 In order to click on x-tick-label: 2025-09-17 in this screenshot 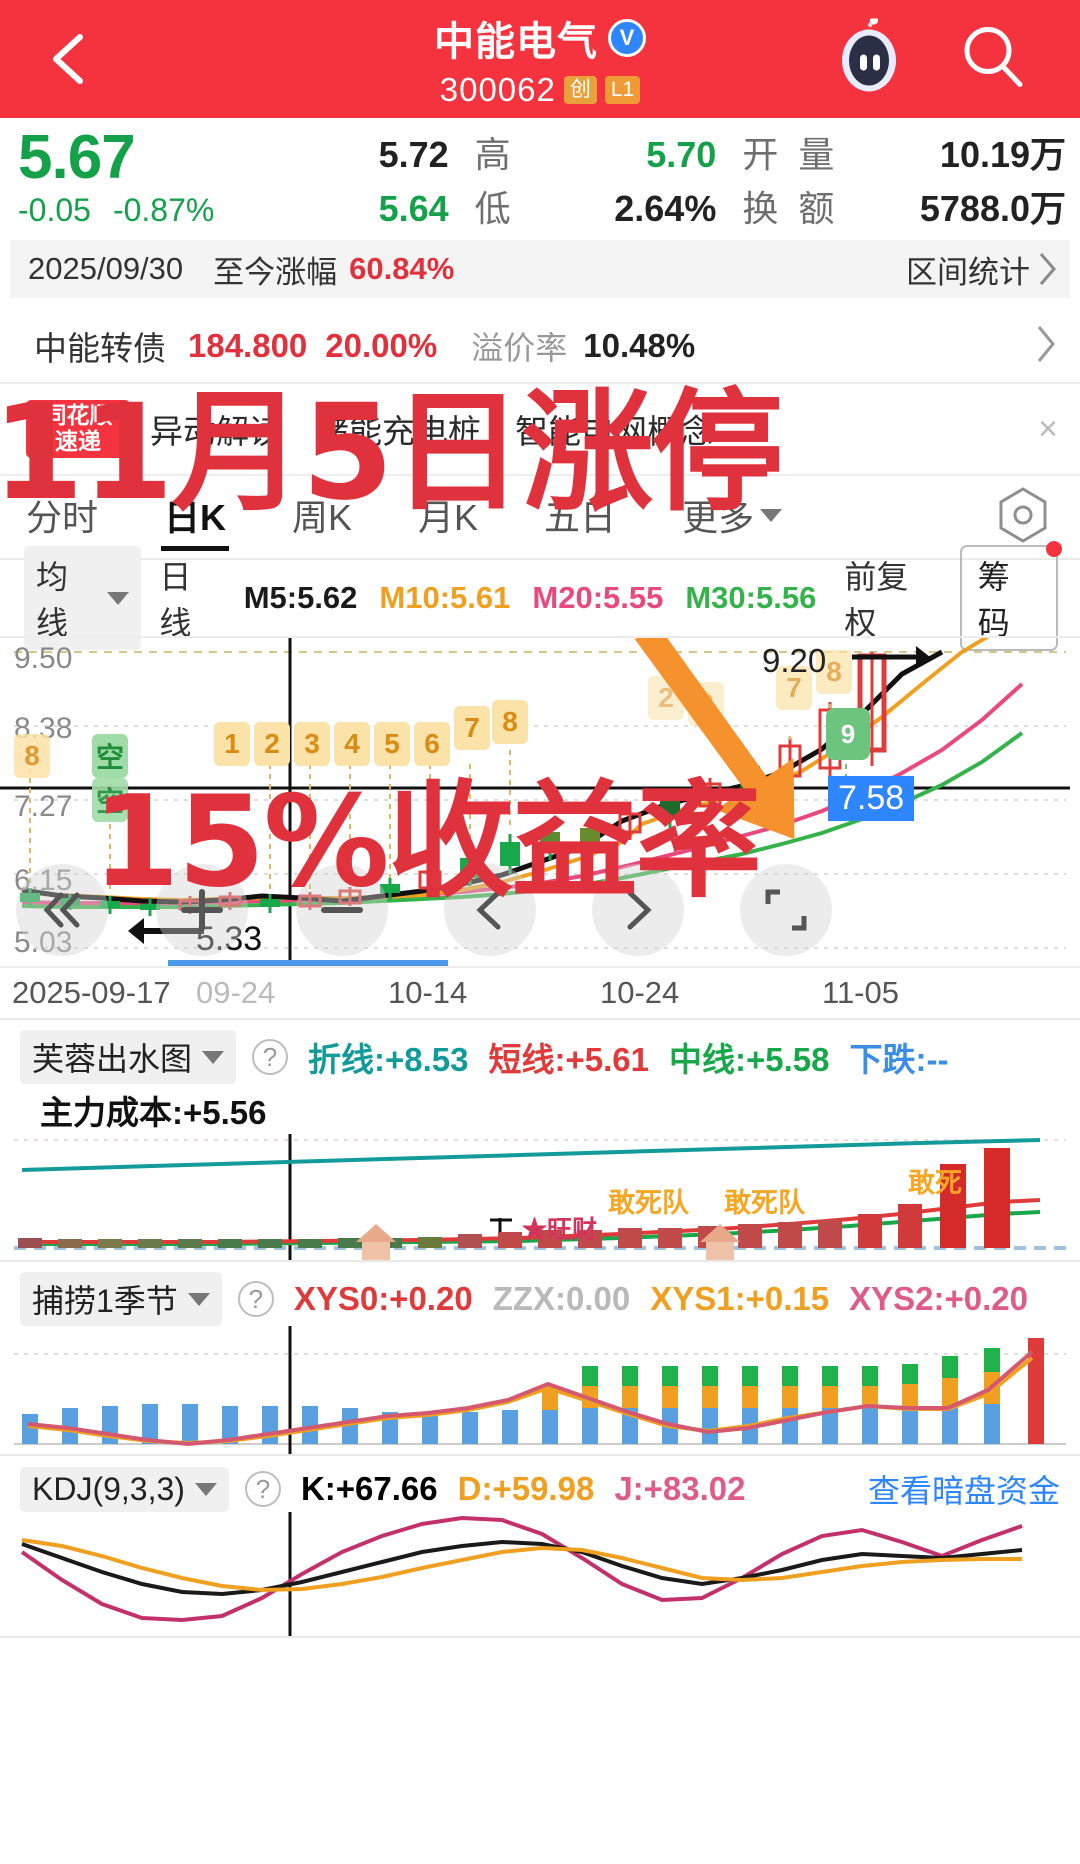, I will do `click(91, 992)`.